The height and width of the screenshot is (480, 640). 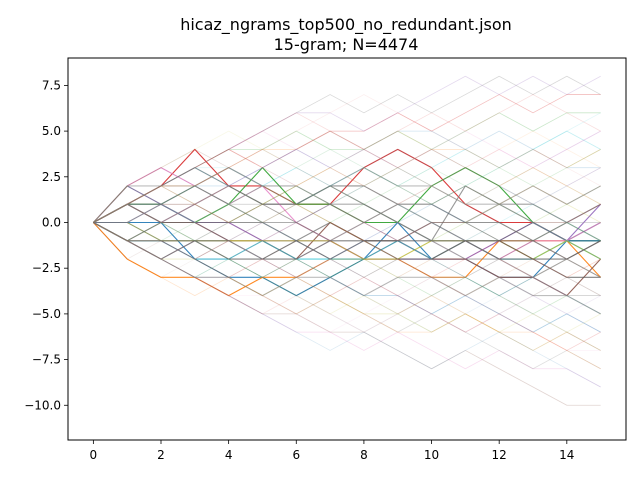 What do you see at coordinates (229, 455) in the screenshot?
I see `x-tick-label: 4` at bounding box center [229, 455].